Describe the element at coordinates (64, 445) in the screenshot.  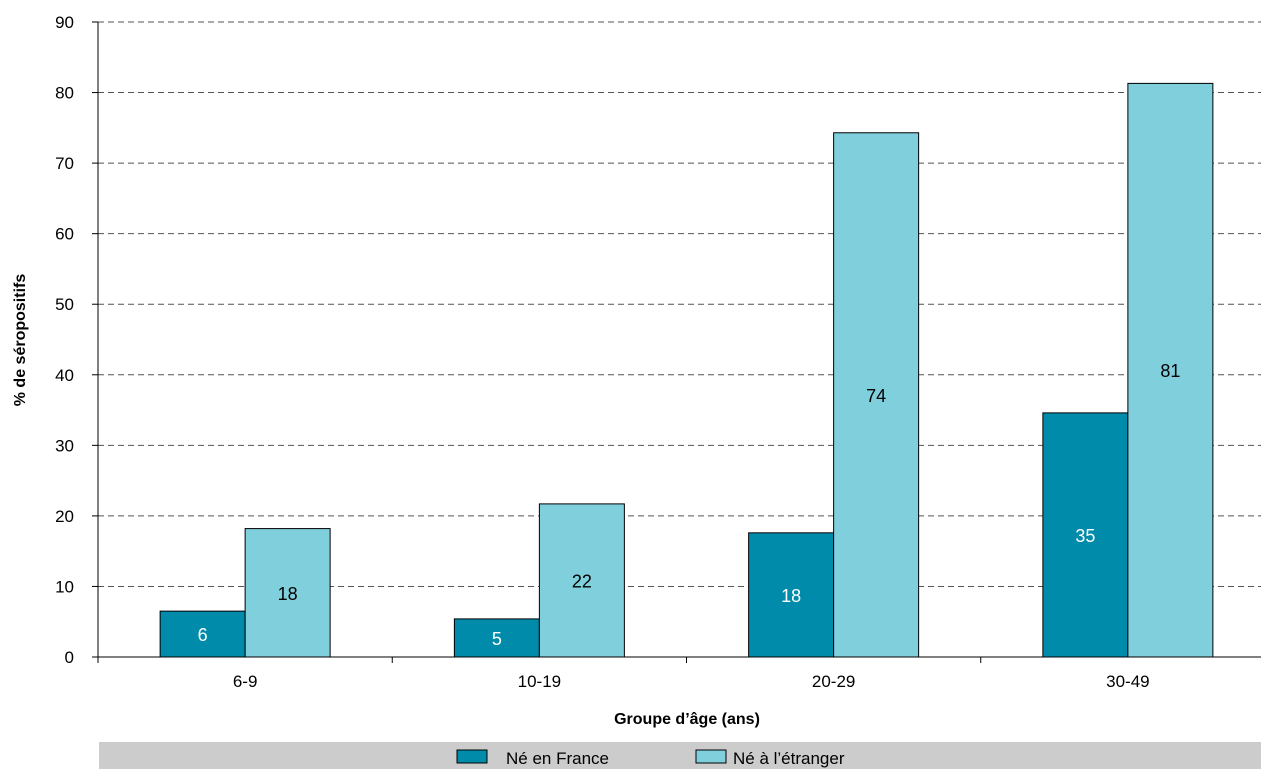
I see `y-tick-label: 30` at that location.